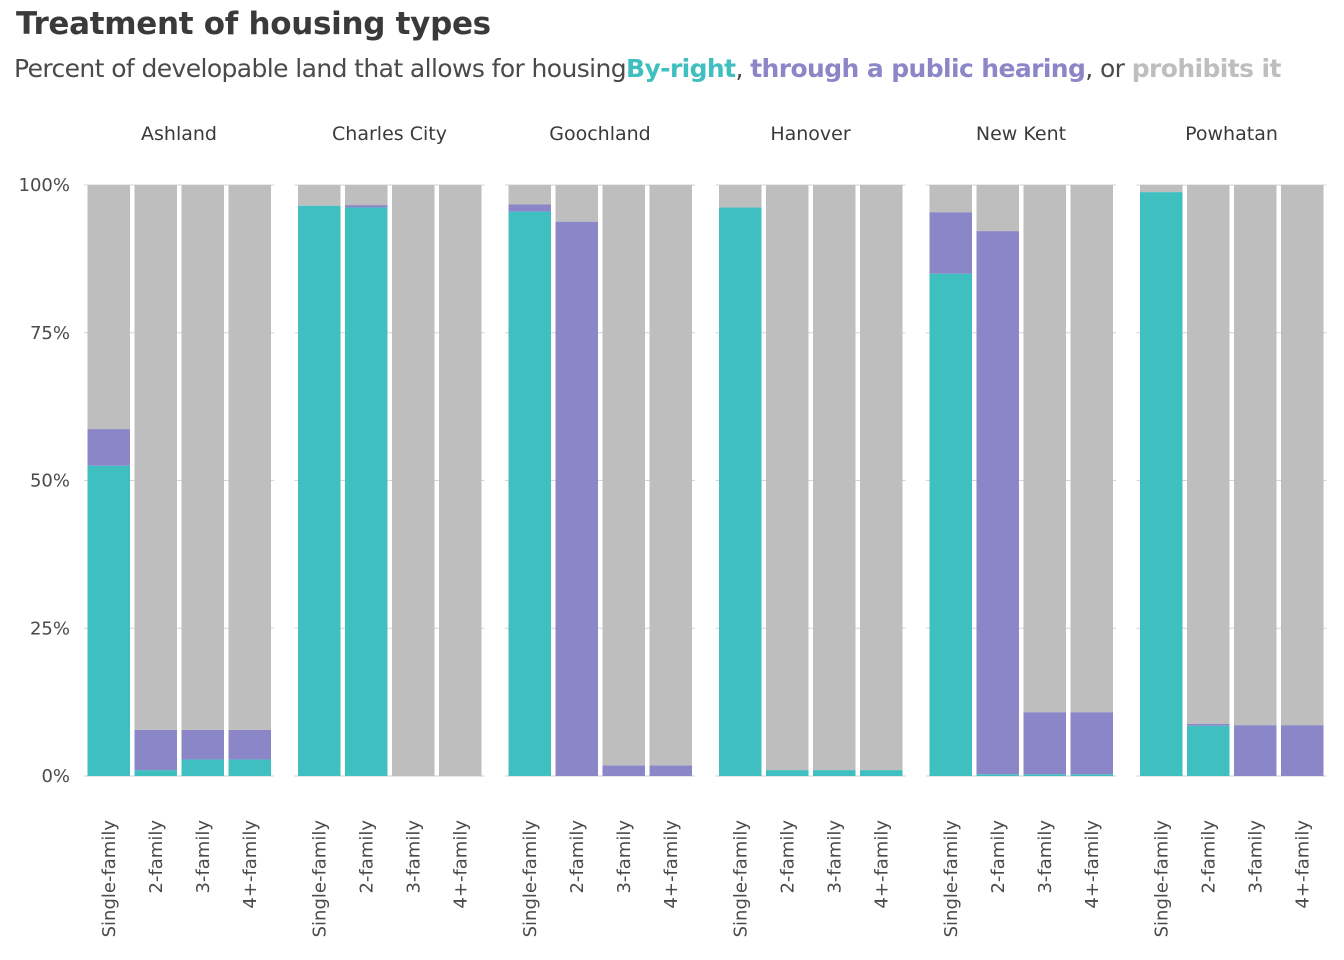 Image resolution: width=1344 pixels, height=960 pixels. I want to click on x-tick-label-ashland-3-family: 3-family, so click(203, 857).